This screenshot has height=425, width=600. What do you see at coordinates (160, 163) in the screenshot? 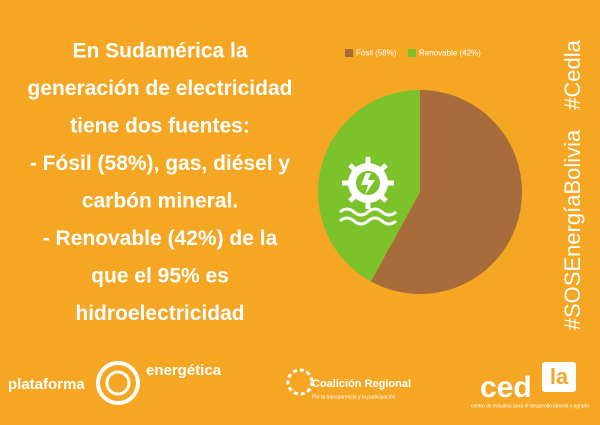
I see `message-line: - Fósil (58%), gas, diésel y` at bounding box center [160, 163].